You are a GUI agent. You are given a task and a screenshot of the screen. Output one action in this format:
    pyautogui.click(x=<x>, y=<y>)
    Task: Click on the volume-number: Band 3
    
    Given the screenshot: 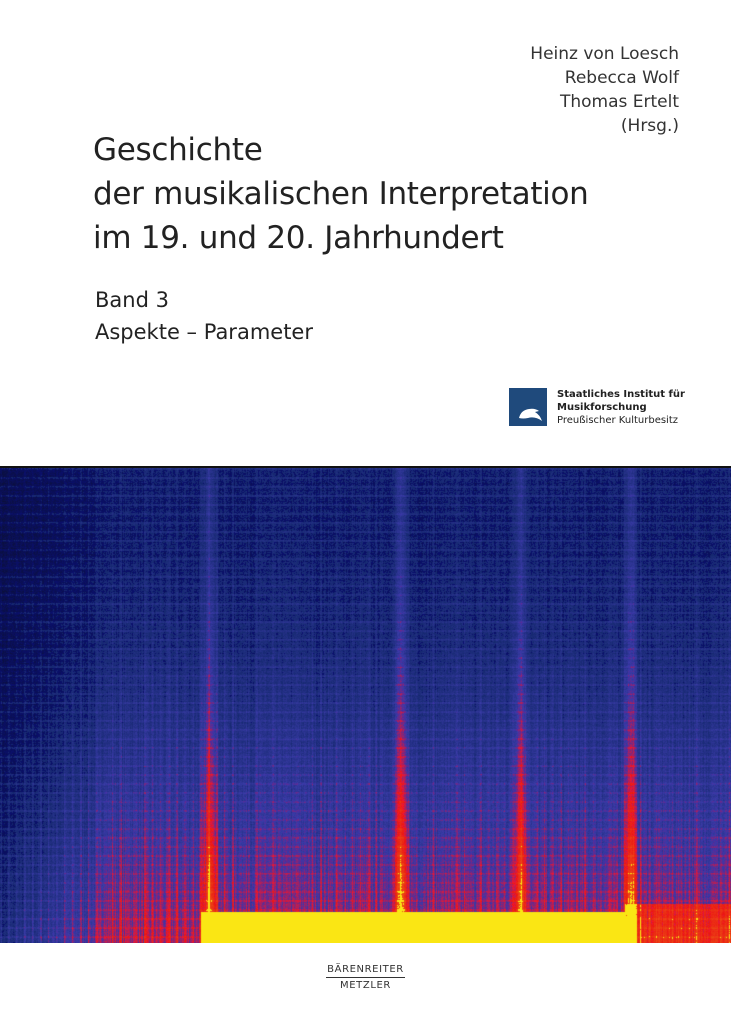 What is the action you would take?
    pyautogui.click(x=132, y=300)
    